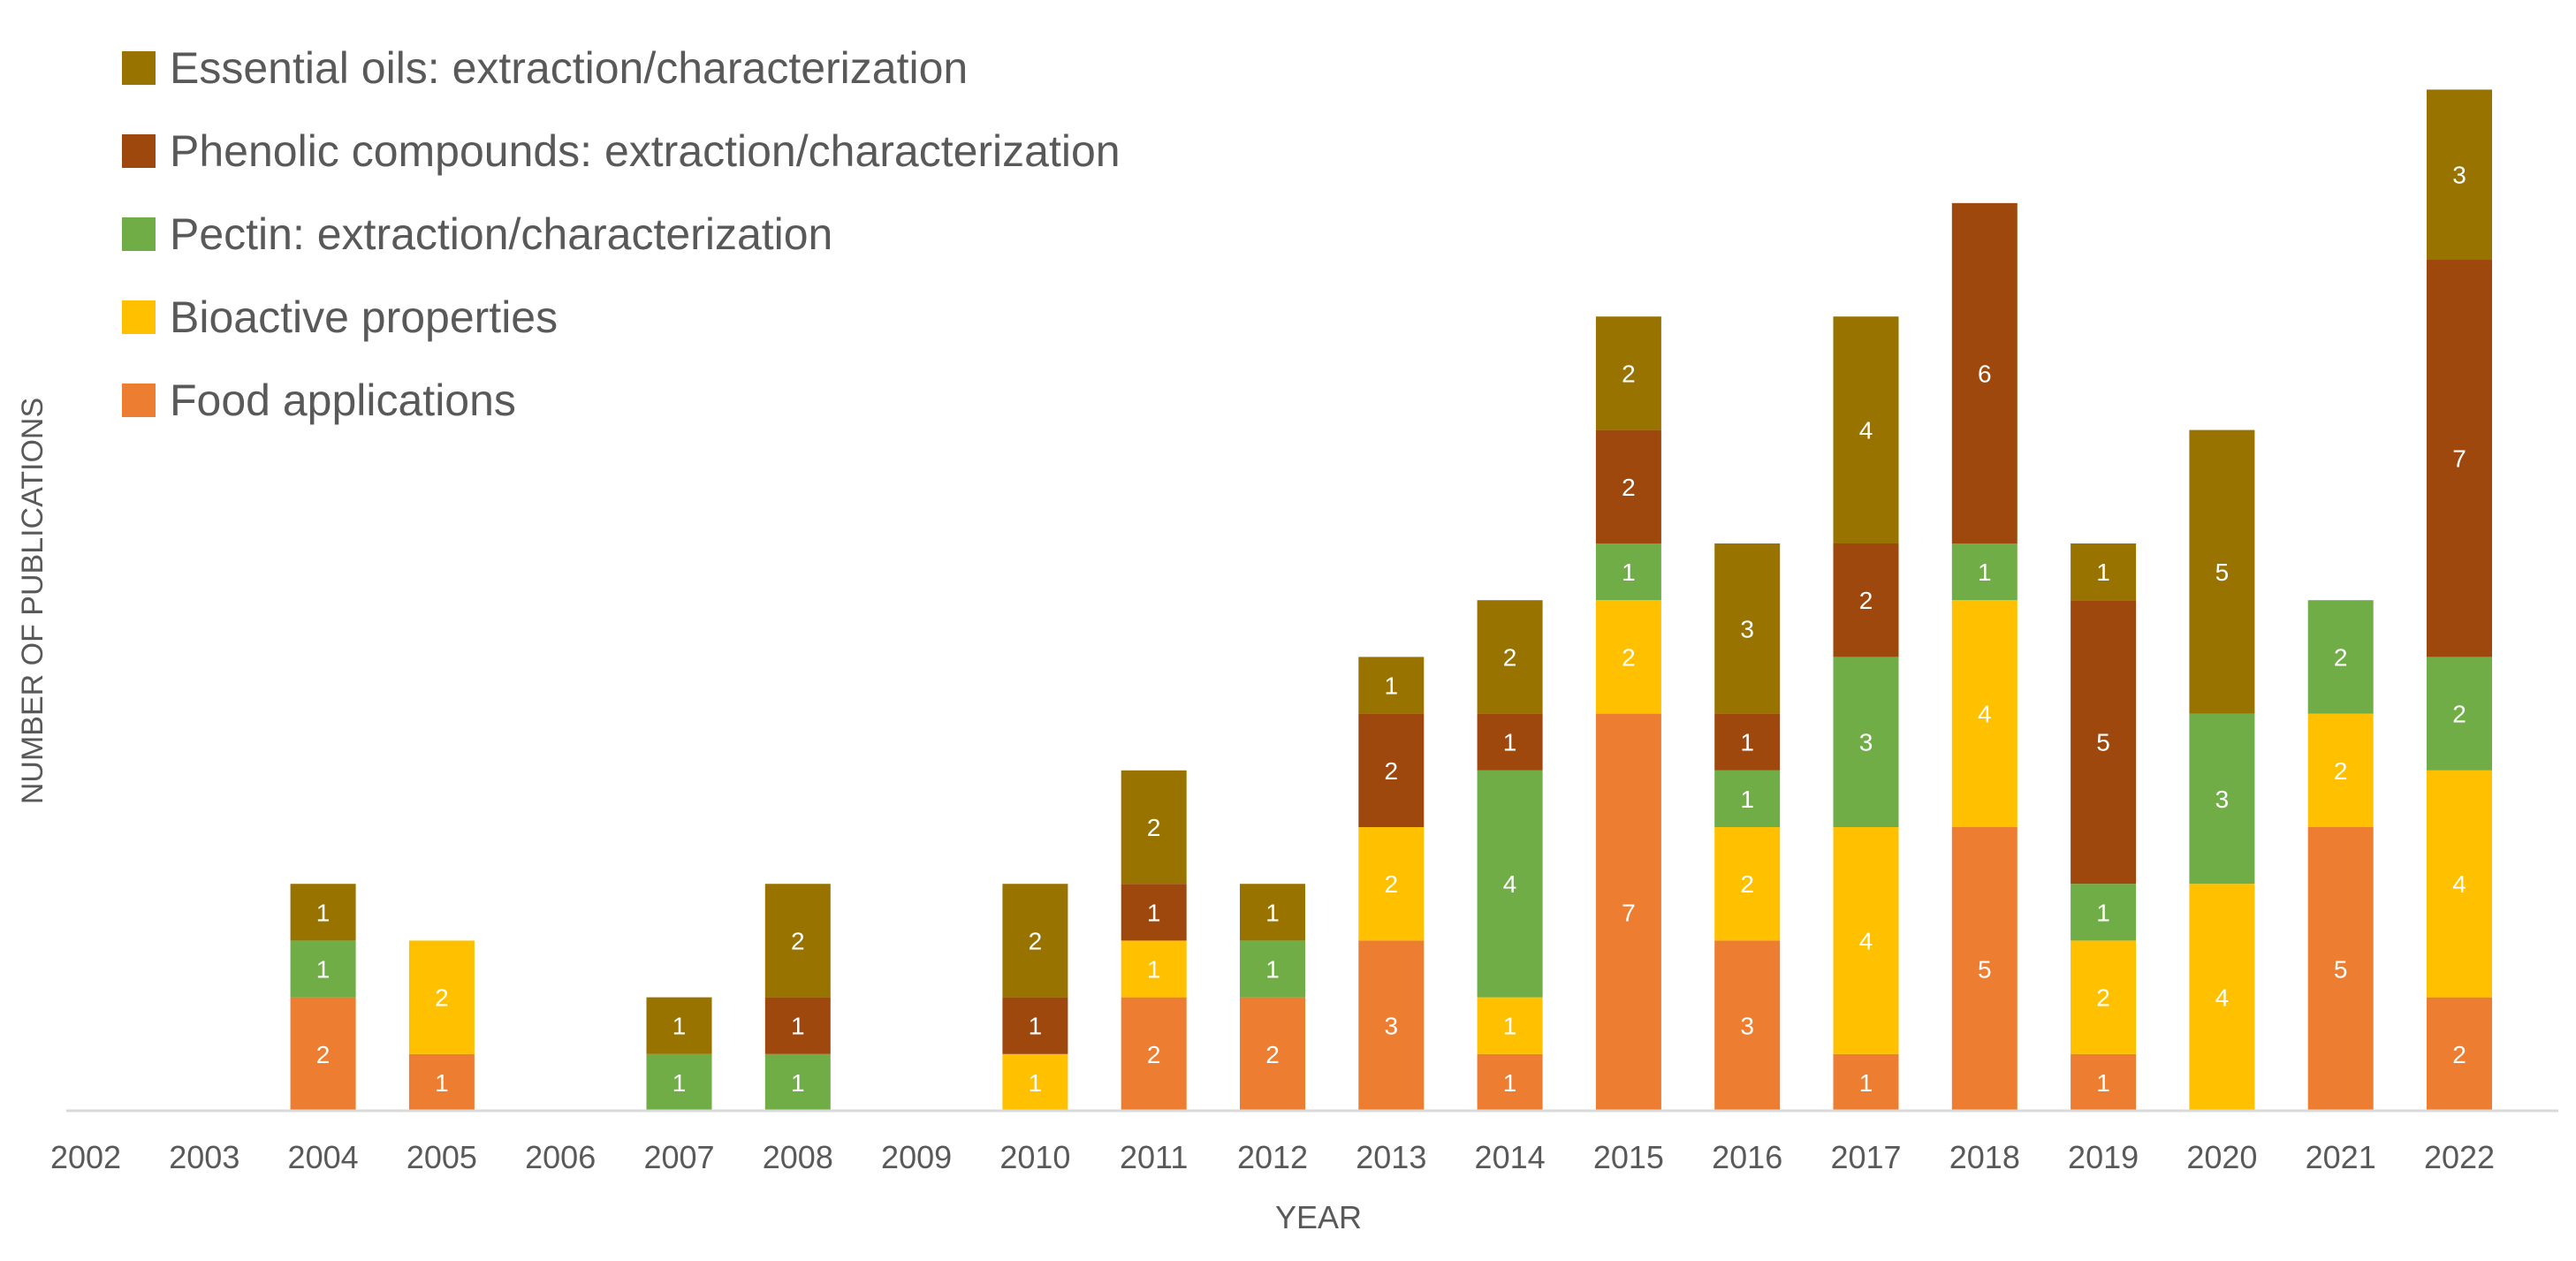  Describe the element at coordinates (560, 1157) in the screenshot. I see `x-tick-label: 2006` at that location.